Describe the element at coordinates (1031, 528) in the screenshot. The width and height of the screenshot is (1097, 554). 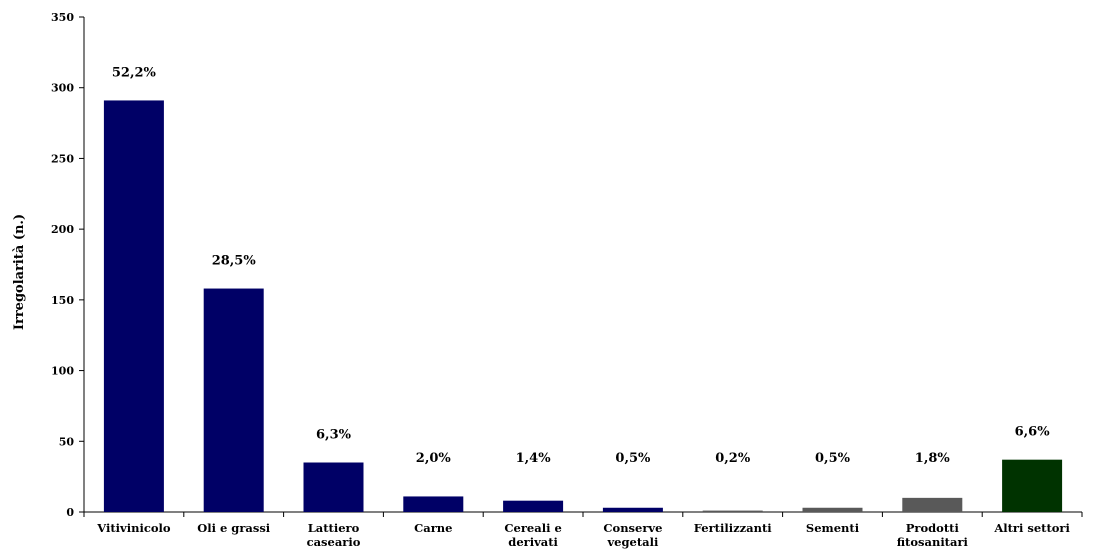
I see `x-category-label: Altri settori` at that location.